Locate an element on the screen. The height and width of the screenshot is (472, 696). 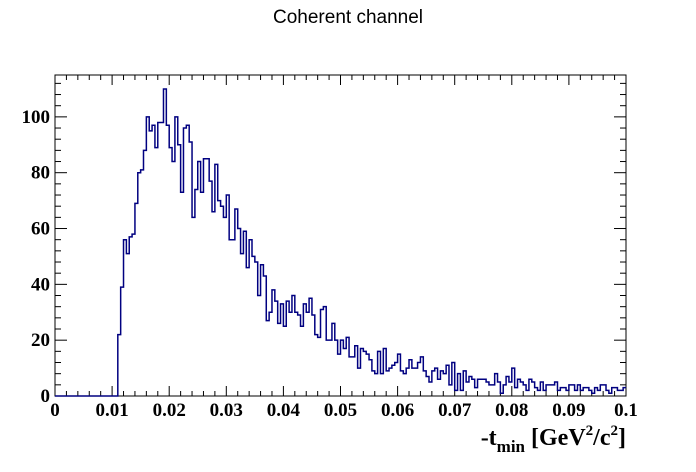
x-tick-label: 0 is located at coordinates (55, 410).